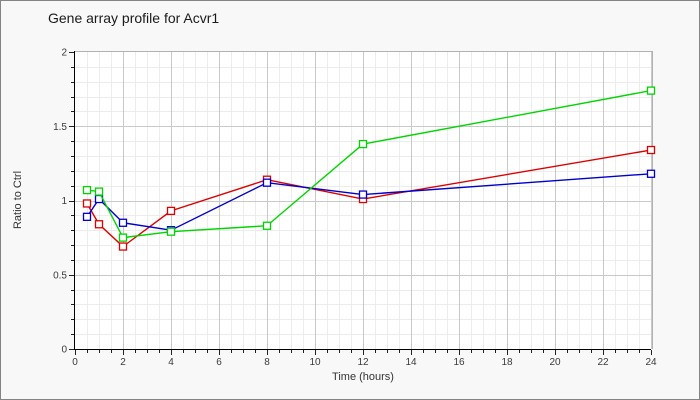  Describe the element at coordinates (603, 362) in the screenshot. I see `x-tick-label: 22` at that location.